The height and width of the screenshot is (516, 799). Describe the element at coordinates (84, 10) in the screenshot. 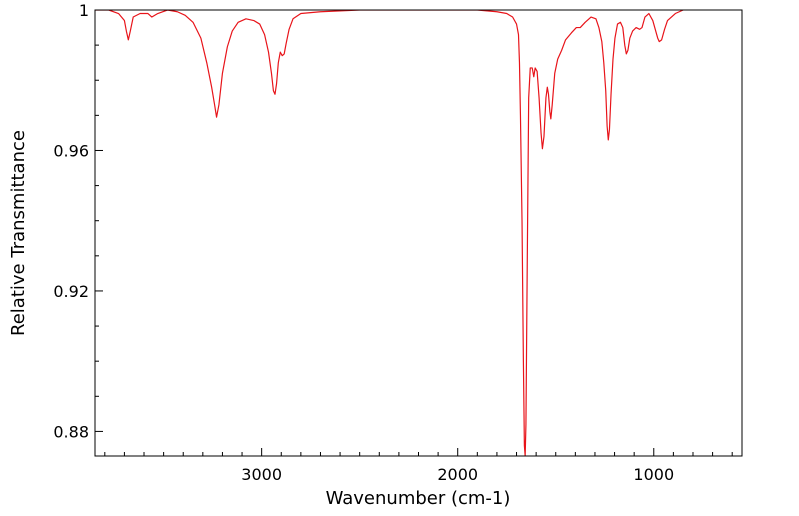

I see `y-tick-label: 1` at that location.